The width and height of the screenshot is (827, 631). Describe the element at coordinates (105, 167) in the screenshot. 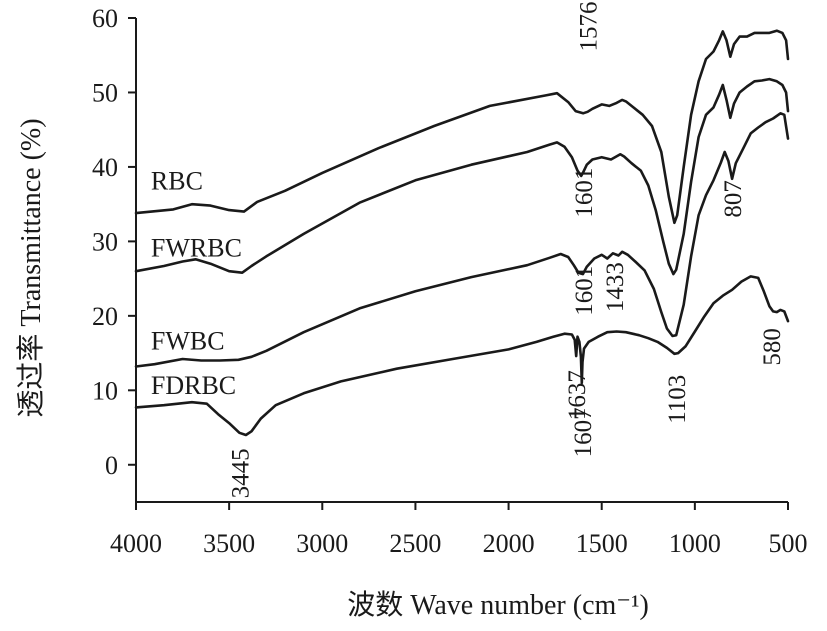

I see `y-tick-label: 40` at that location.